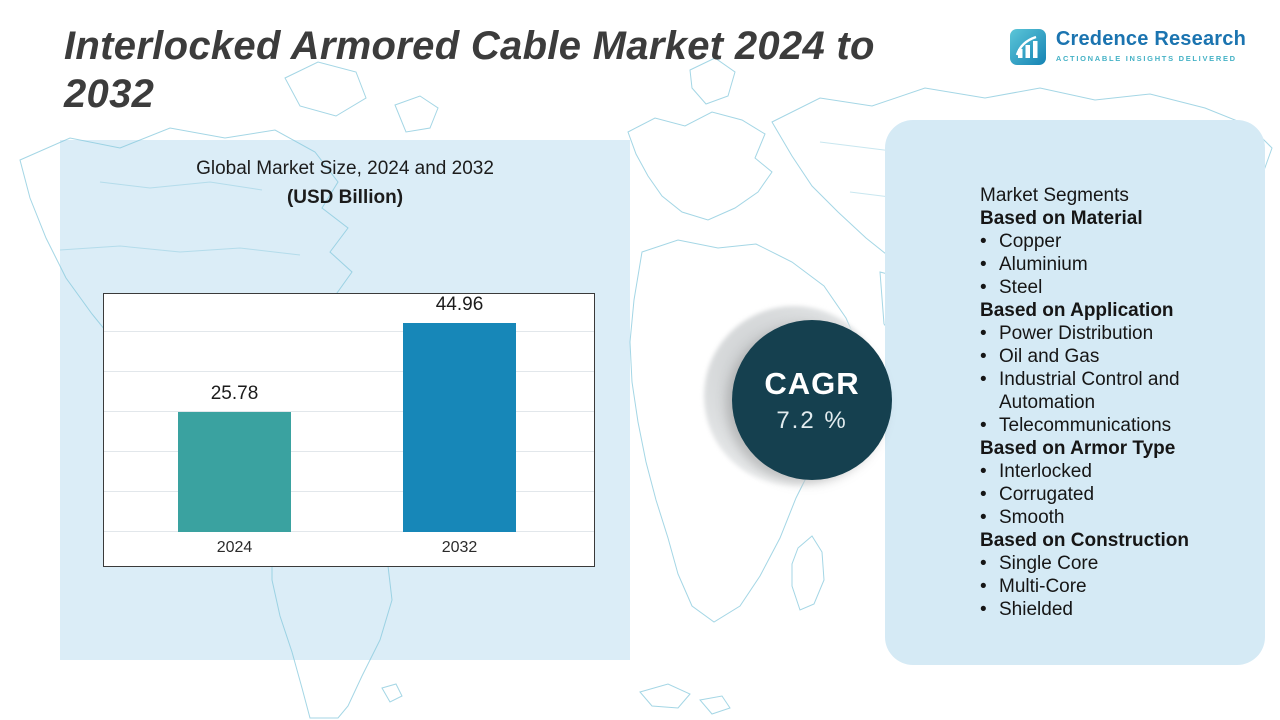  What do you see at coordinates (1061, 218) in the screenshot?
I see `segment-heading-material: Based on Material` at bounding box center [1061, 218].